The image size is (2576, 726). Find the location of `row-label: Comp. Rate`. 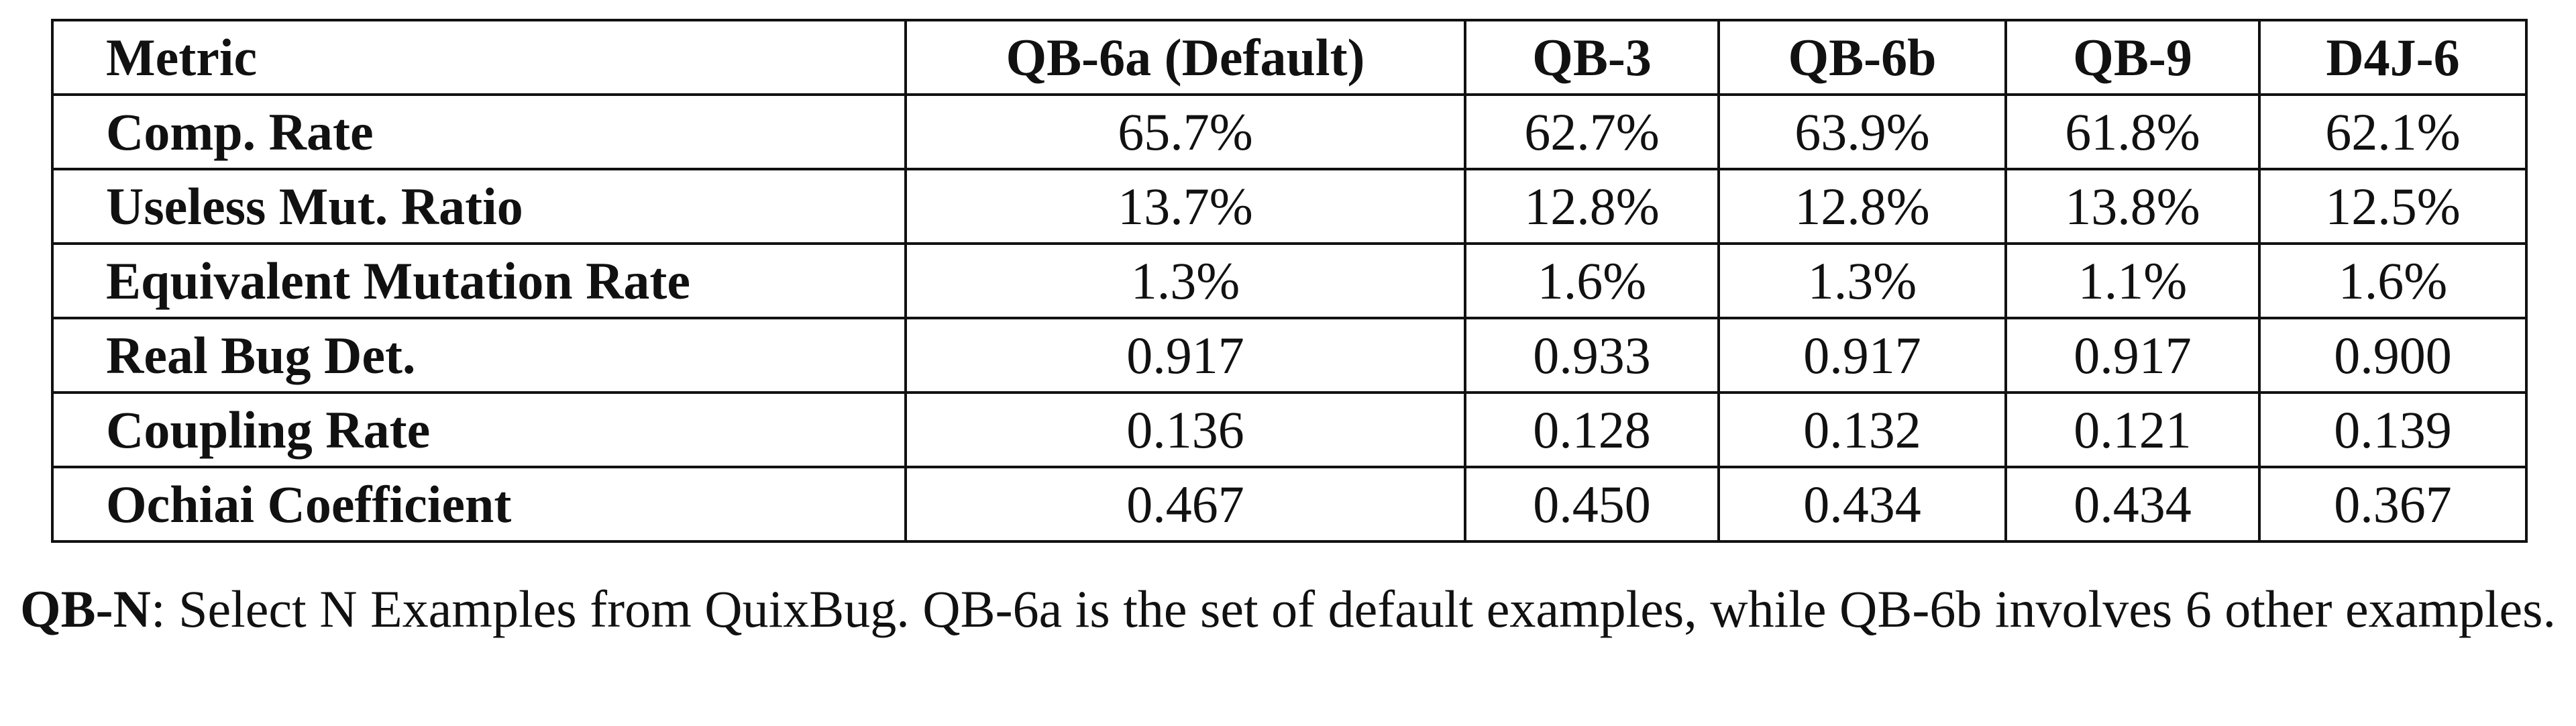

row-label: Comp. Rate is located at coordinates (479, 132).